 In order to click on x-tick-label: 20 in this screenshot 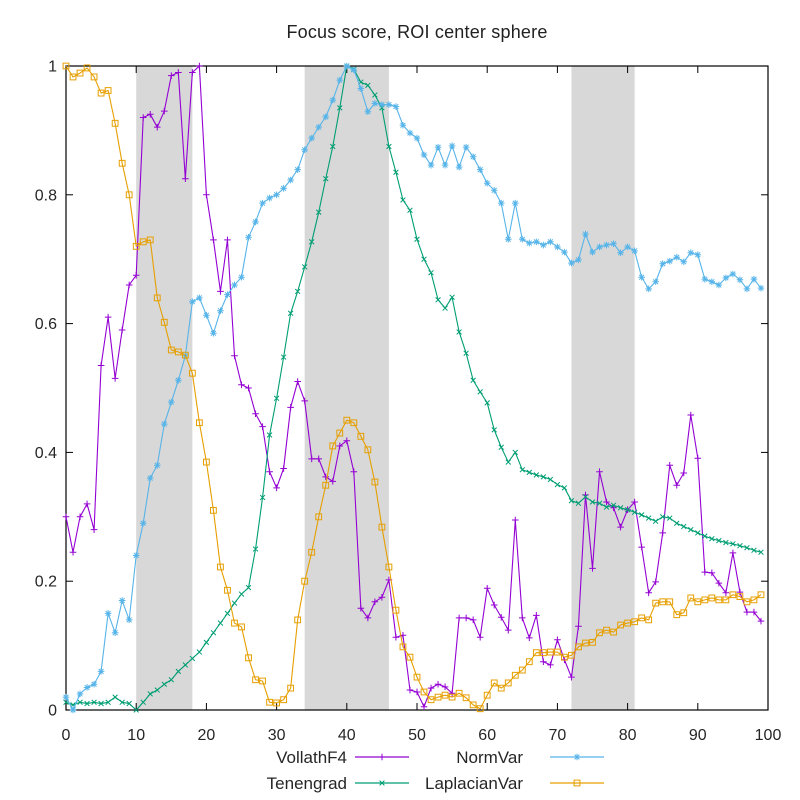, I will do `click(207, 735)`.